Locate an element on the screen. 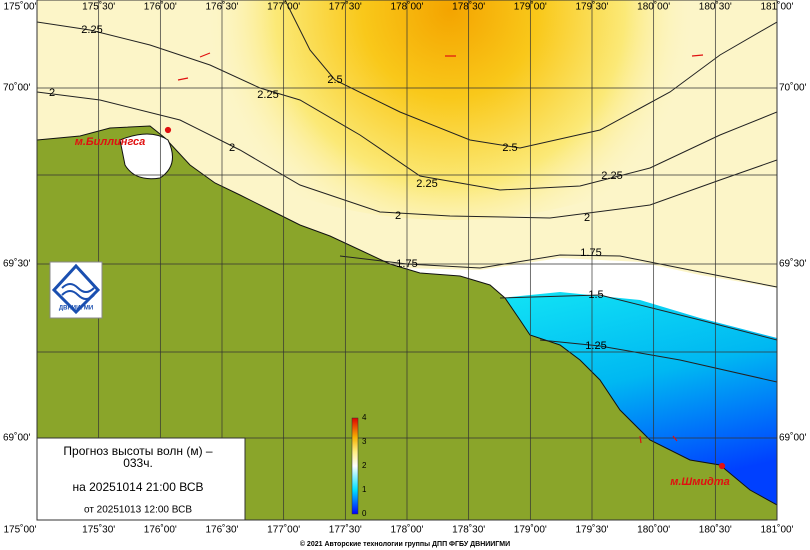 The width and height of the screenshot is (810, 550). lon-label-top: 179˚30' is located at coordinates (591, 7).